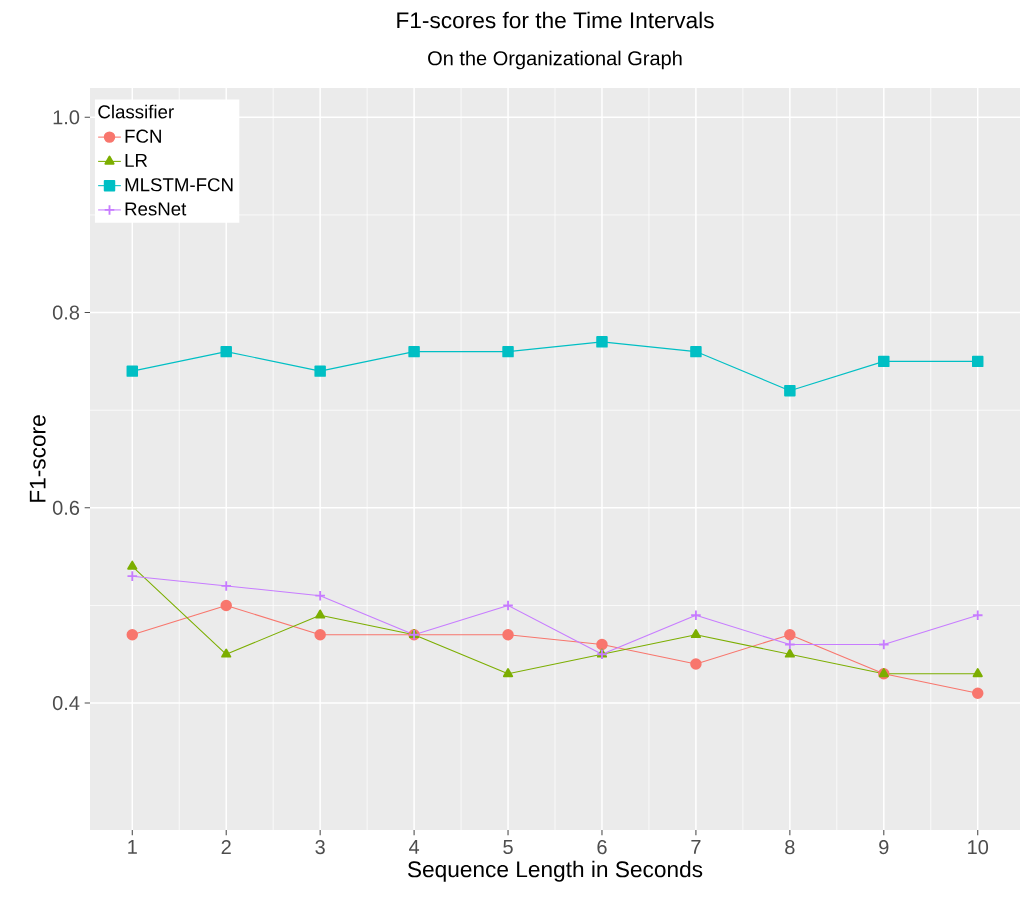  Describe the element at coordinates (555, 20) in the screenshot. I see `chart-title: F1-scores for the Time Intervals` at that location.